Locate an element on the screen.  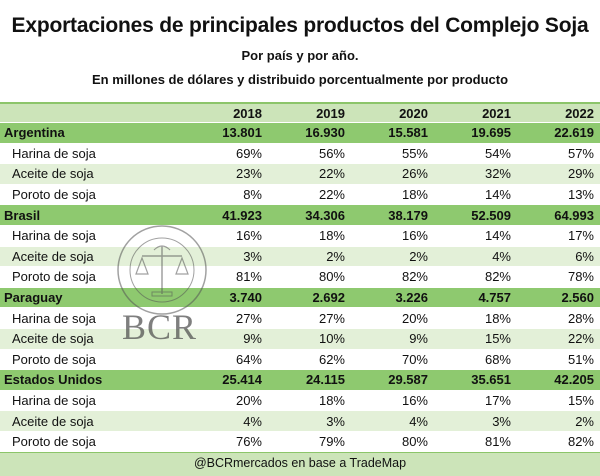
product-share: 13% is located at coordinates (580, 195).